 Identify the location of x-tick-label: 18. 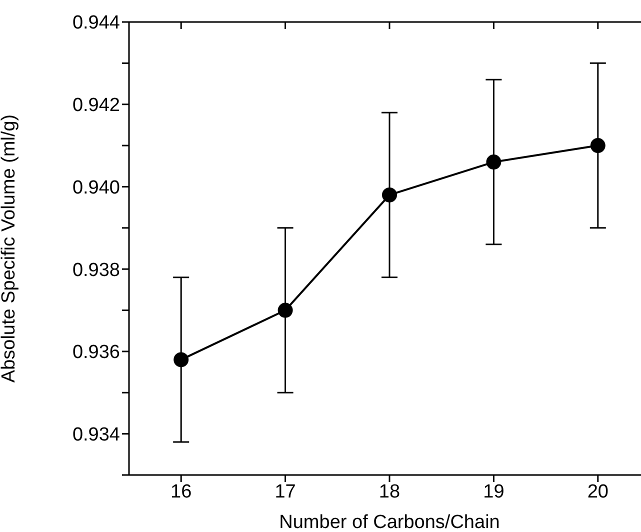
(389, 491).